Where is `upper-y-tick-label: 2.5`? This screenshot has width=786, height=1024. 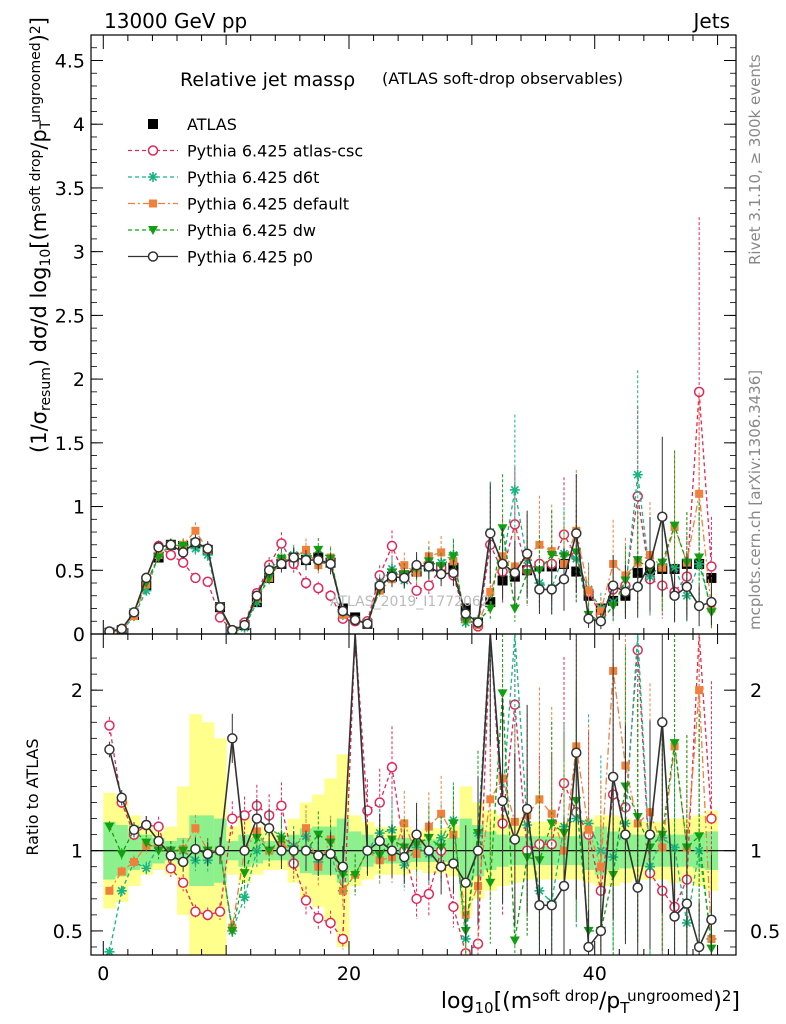 upper-y-tick-label: 2.5 is located at coordinates (70, 316).